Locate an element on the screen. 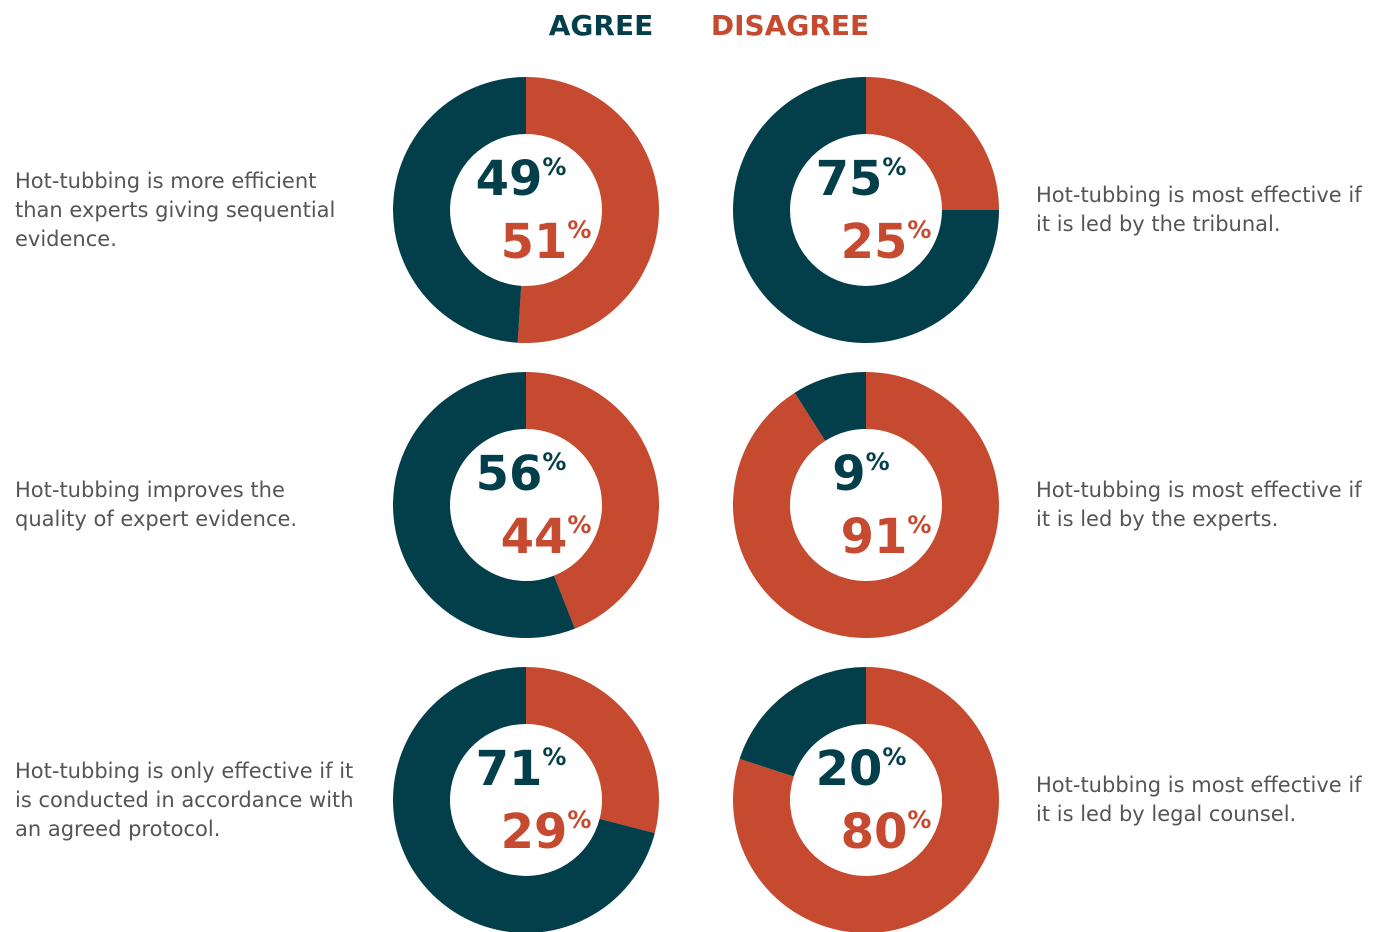 This screenshot has height=932, width=1379. value-label: 44% is located at coordinates (546, 537).